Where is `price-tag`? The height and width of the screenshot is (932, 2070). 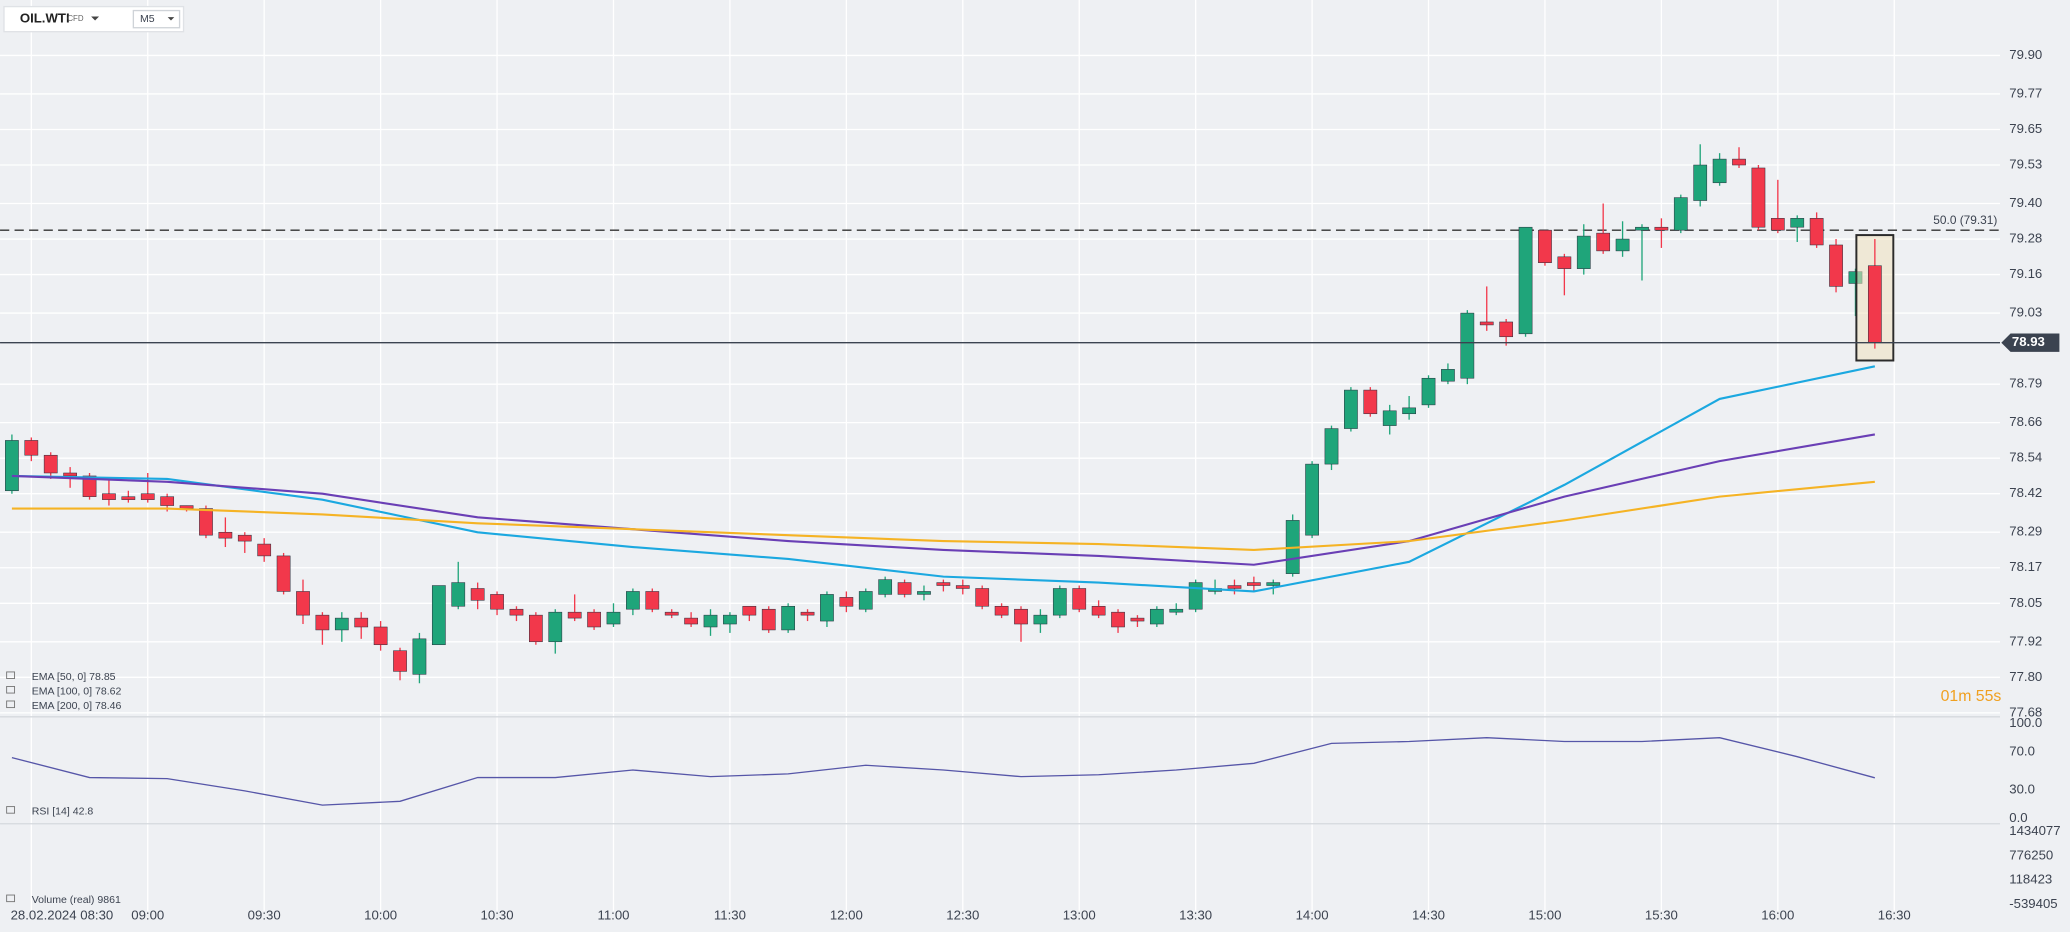
price-tag is located at coordinates (2030, 342).